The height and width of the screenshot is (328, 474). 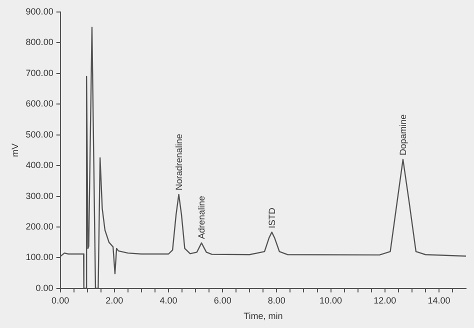 I want to click on y-tick-label: 700.00, so click(x=40, y=73).